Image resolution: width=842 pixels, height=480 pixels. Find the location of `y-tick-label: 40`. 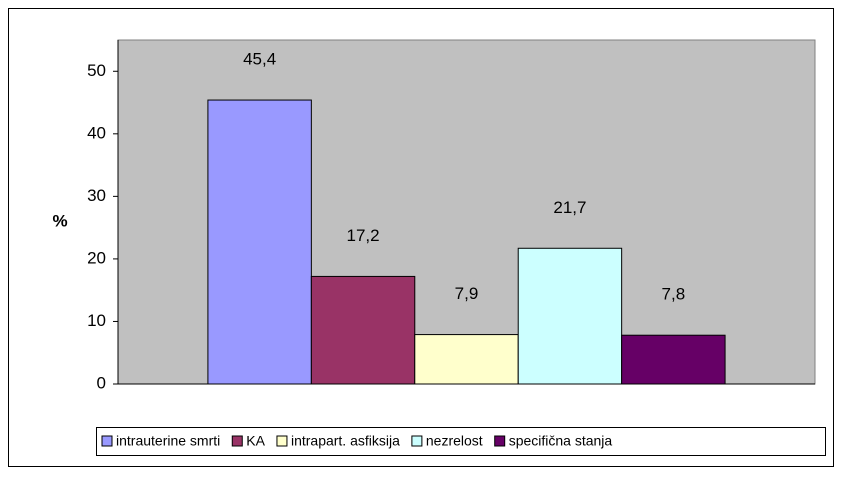

y-tick-label: 40 is located at coordinates (96, 132).